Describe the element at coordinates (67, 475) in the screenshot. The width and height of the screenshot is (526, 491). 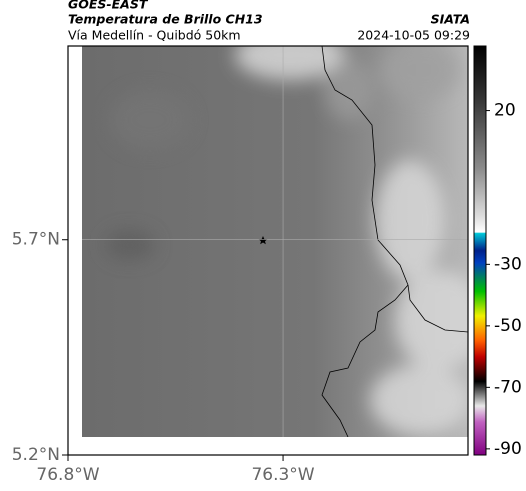
I see `lon-tick-label: 76.8°W` at that location.